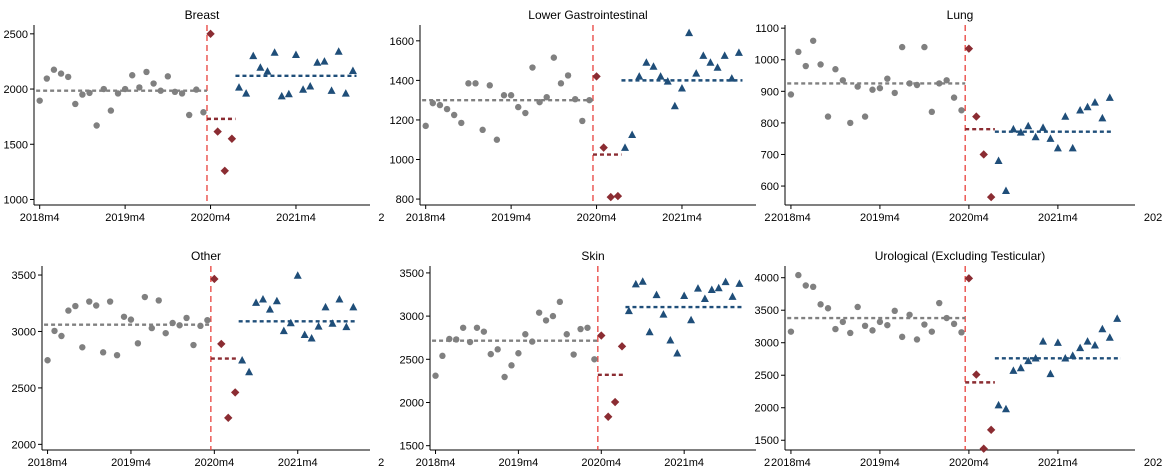  What do you see at coordinates (24, 332) in the screenshot?
I see `y-tick-label: 3000` at bounding box center [24, 332].